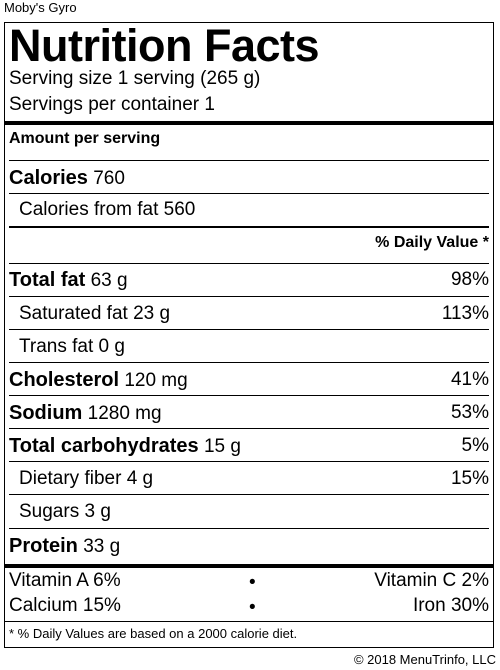 The image size is (500, 670). What do you see at coordinates (56, 346) in the screenshot?
I see `nutrient-label: Trans fat` at bounding box center [56, 346].